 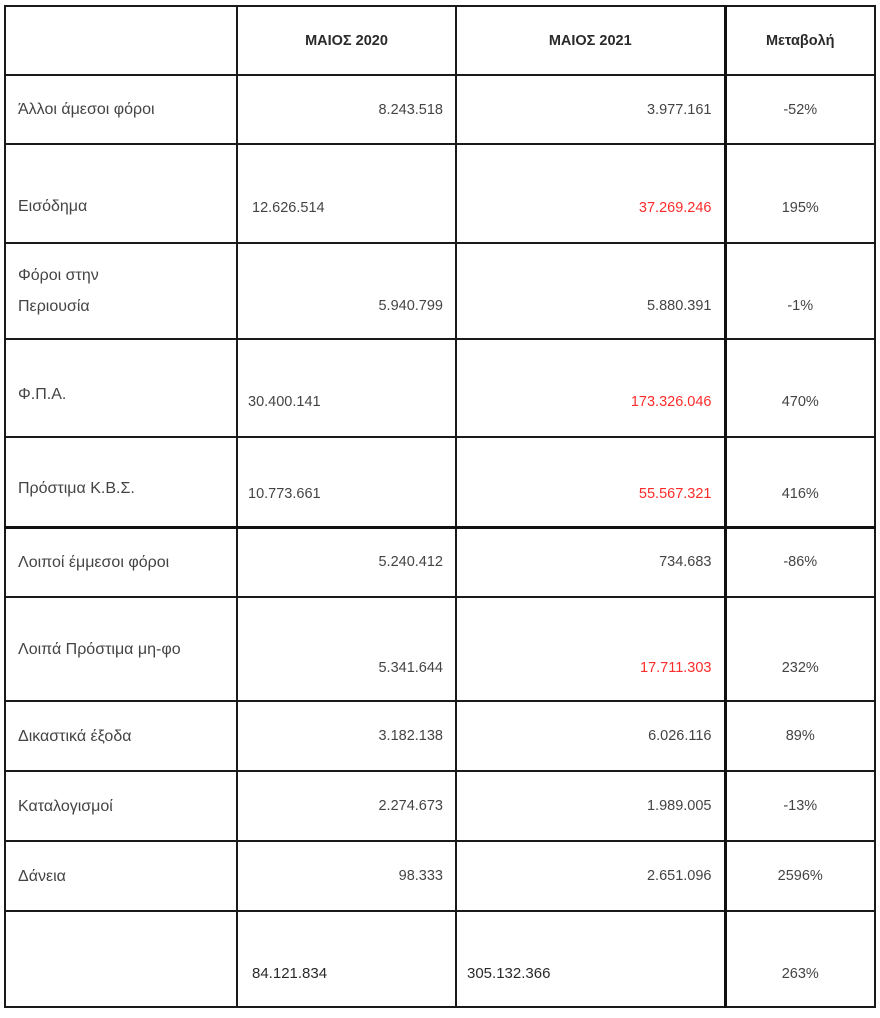 I want to click on value-may-2020: 30.400.141, so click(x=346, y=388).